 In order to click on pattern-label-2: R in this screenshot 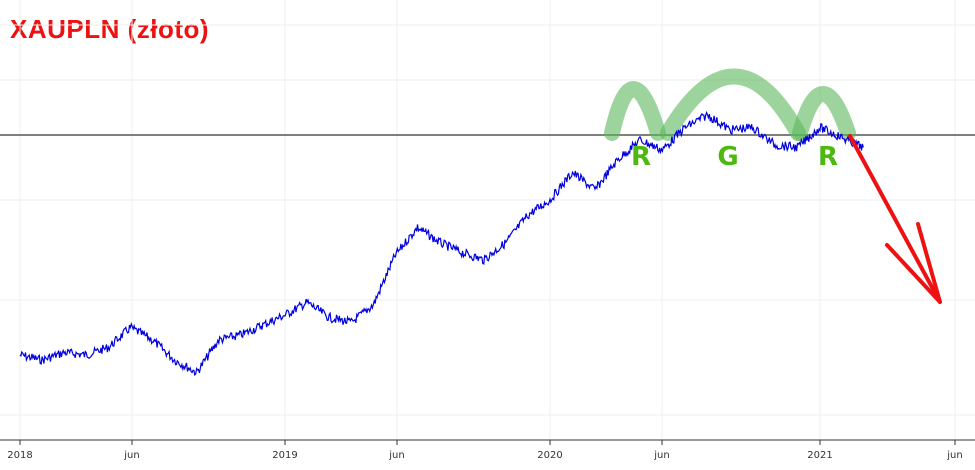, I will do `click(828, 157)`.